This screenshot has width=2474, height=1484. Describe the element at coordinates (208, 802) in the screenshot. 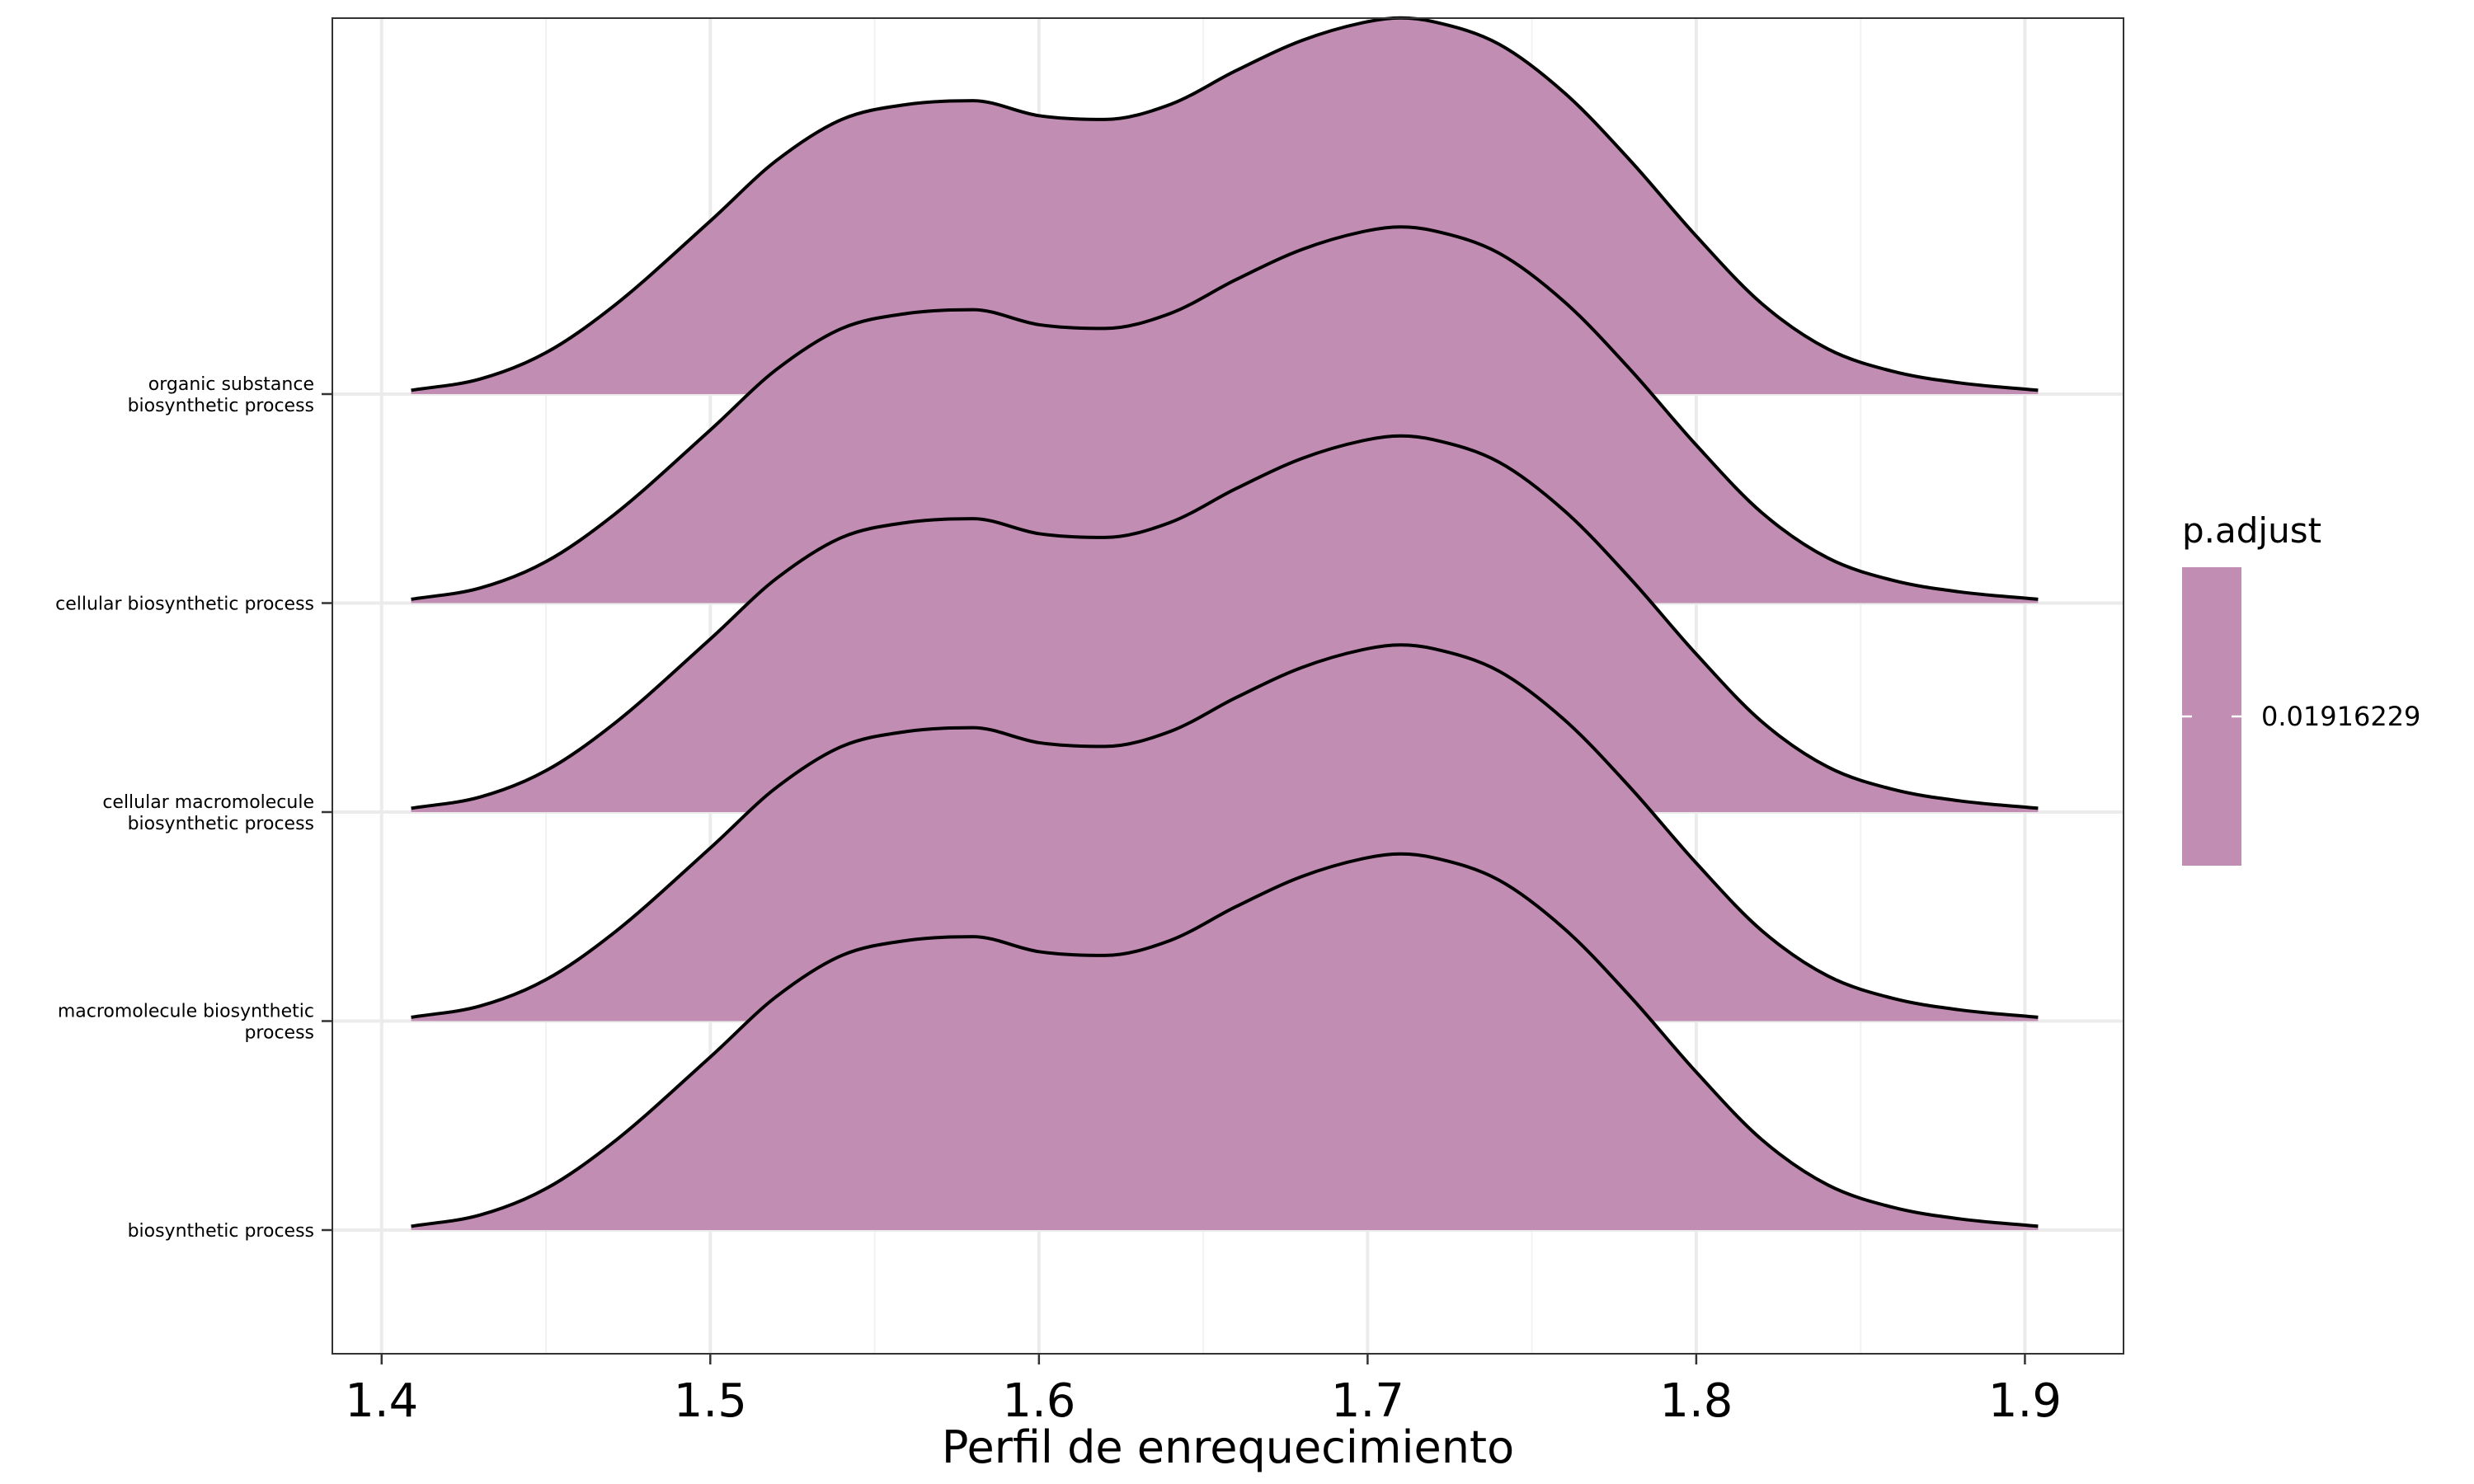

I see `y-tick-label: cellular macromolecule` at that location.